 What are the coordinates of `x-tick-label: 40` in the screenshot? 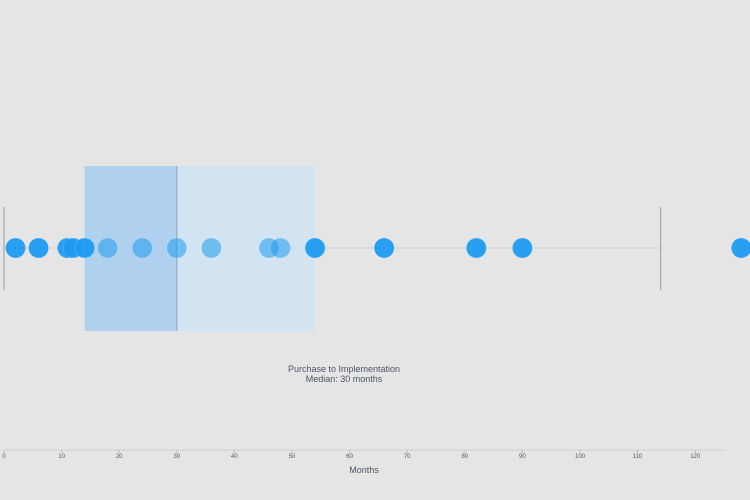 It's located at (234, 457).